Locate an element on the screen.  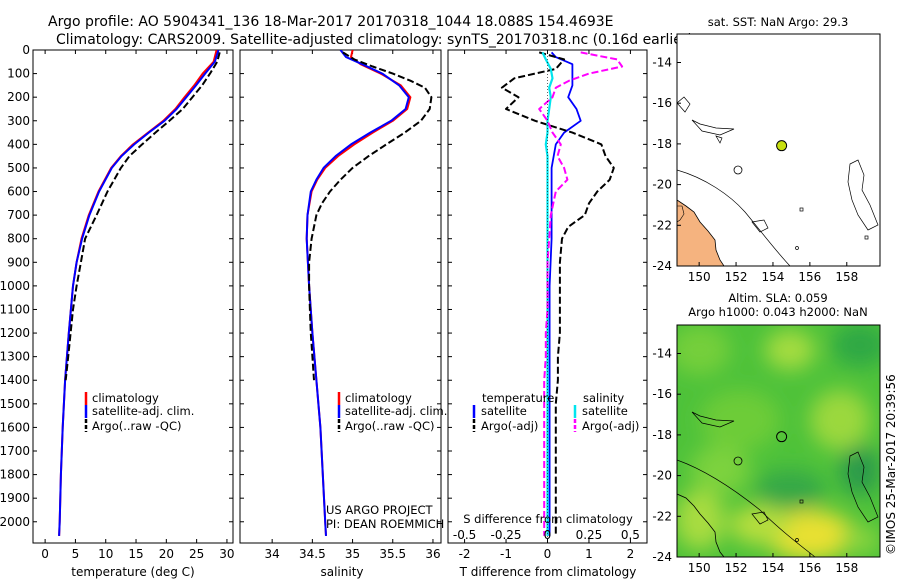
x-tick-label: 34 is located at coordinates (272, 554).